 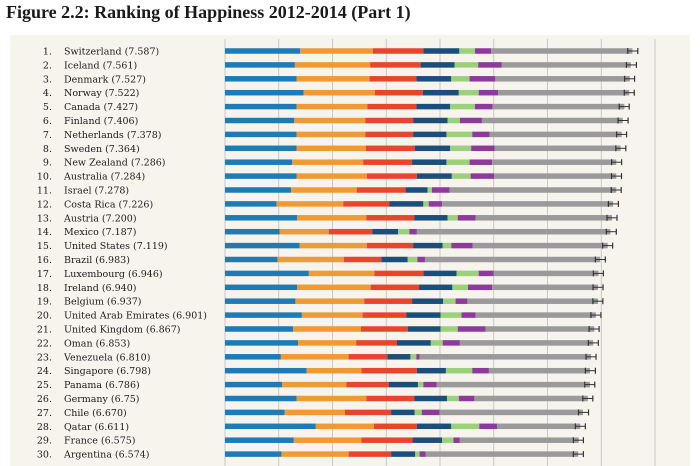 I want to click on rank-label: 22., so click(x=44, y=343).